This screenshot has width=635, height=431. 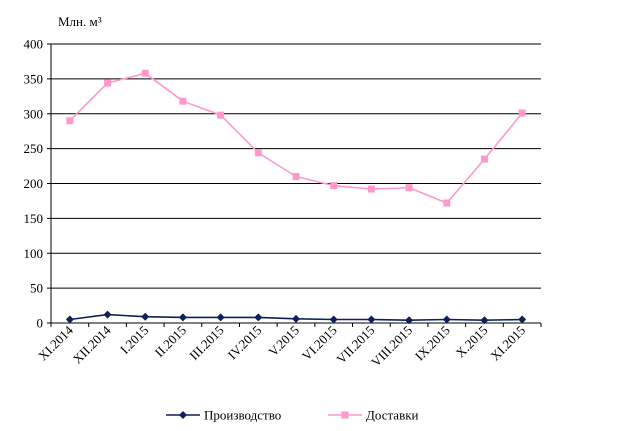 I want to click on legend-marker-square, so click(x=345, y=415).